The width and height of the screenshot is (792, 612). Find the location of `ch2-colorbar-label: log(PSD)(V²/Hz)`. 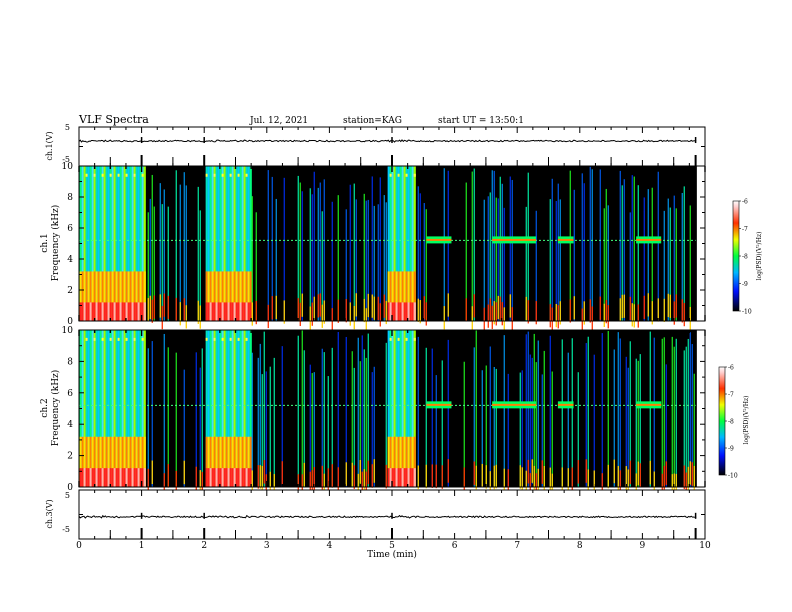

ch2-colorbar-label: log(PSD)(V²/Hz) is located at coordinates (746, 420).